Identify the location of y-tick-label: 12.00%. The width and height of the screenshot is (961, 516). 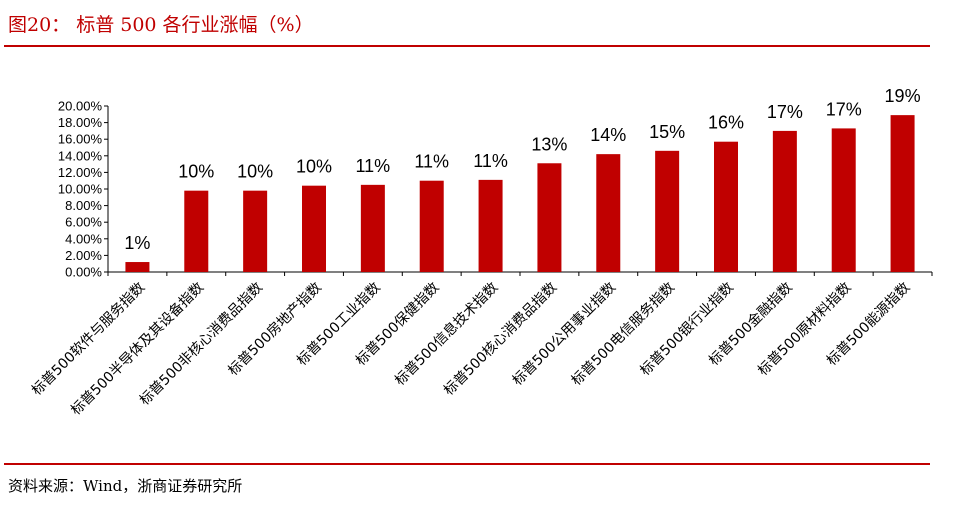
(80, 172).